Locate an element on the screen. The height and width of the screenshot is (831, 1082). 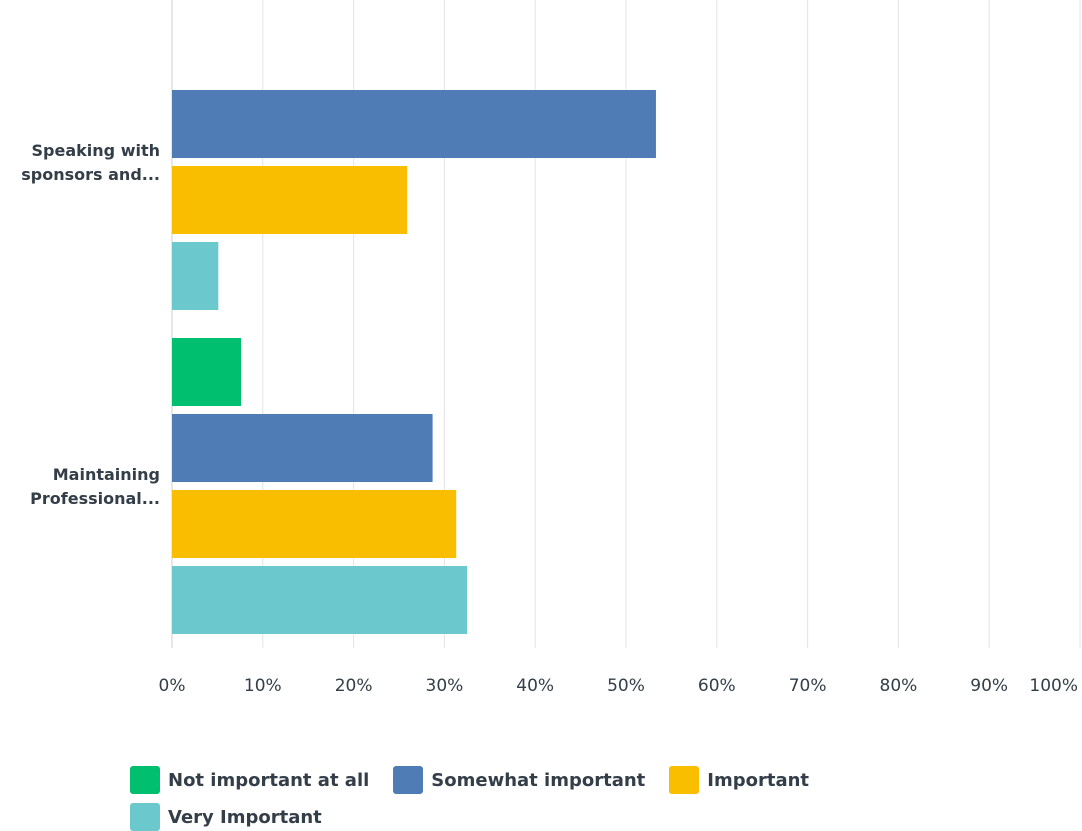
x-tick-label: 40% is located at coordinates (535, 686).